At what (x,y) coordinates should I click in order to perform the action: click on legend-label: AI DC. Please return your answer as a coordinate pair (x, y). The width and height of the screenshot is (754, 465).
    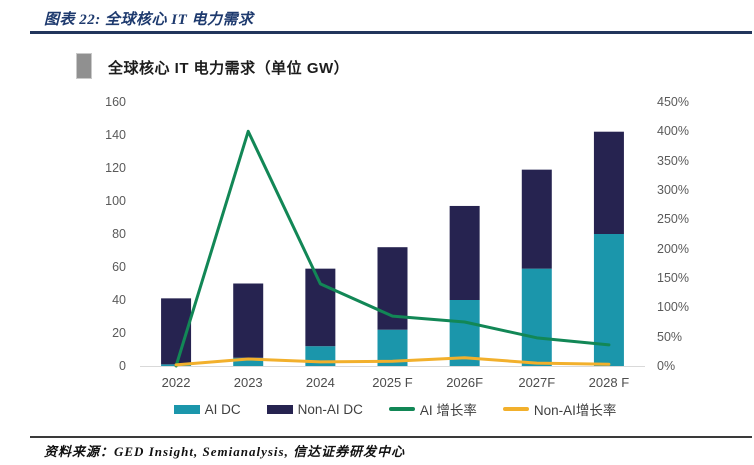
    Looking at the image, I should click on (222, 409).